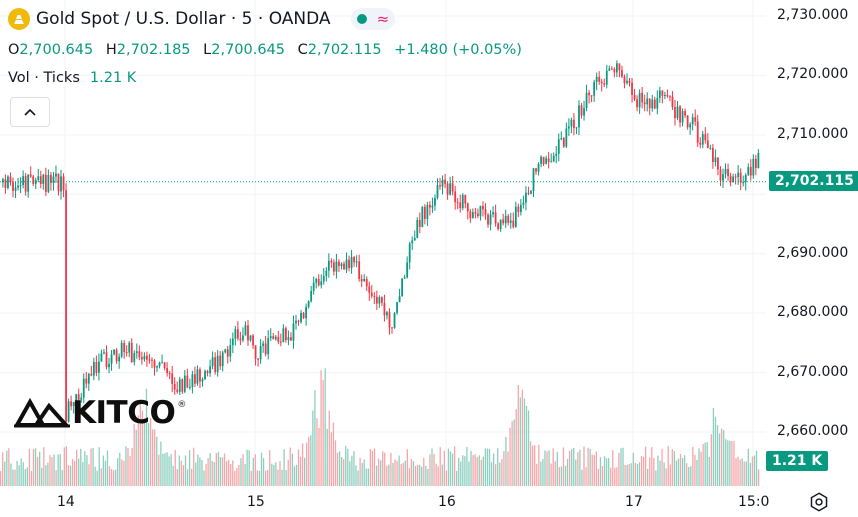 The height and width of the screenshot is (517, 858). What do you see at coordinates (72, 78) in the screenshot?
I see `volume-legend: Vol · Ticks 1.21 K` at bounding box center [72, 78].